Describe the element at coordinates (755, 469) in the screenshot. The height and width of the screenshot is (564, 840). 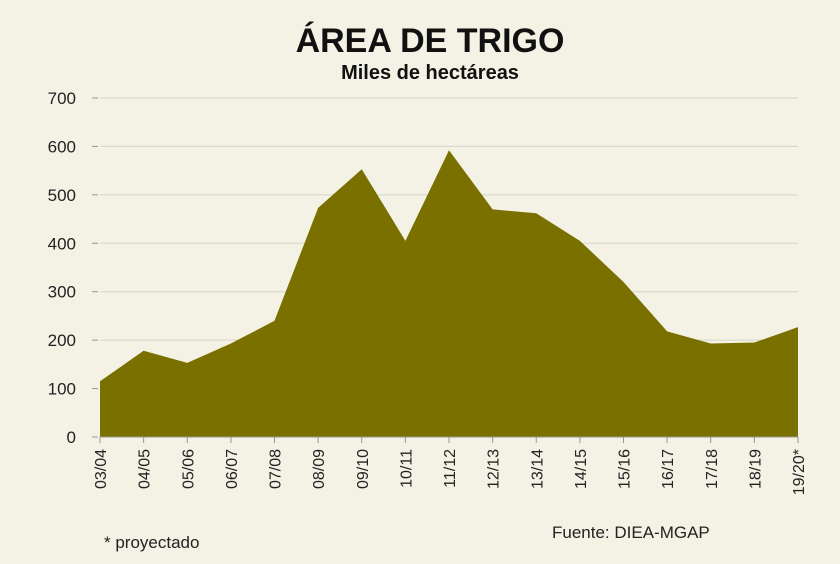
I see `x-tick-label: 18/19` at that location.